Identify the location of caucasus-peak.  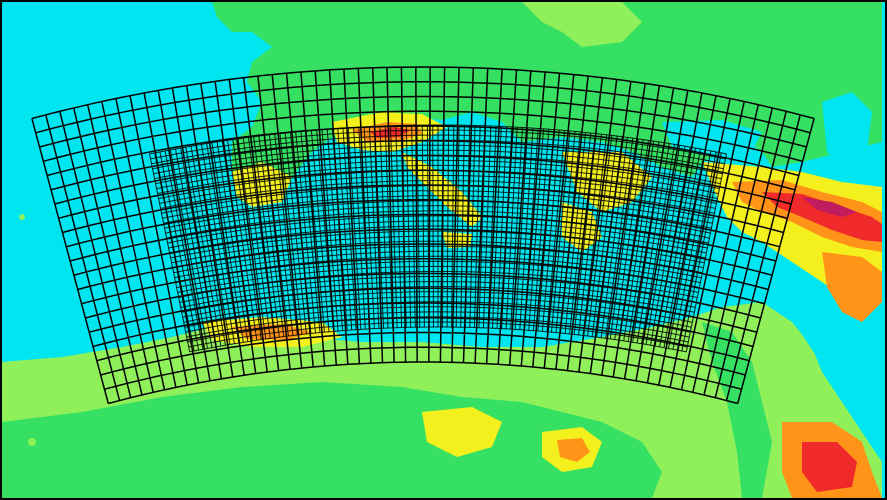
(829, 207).